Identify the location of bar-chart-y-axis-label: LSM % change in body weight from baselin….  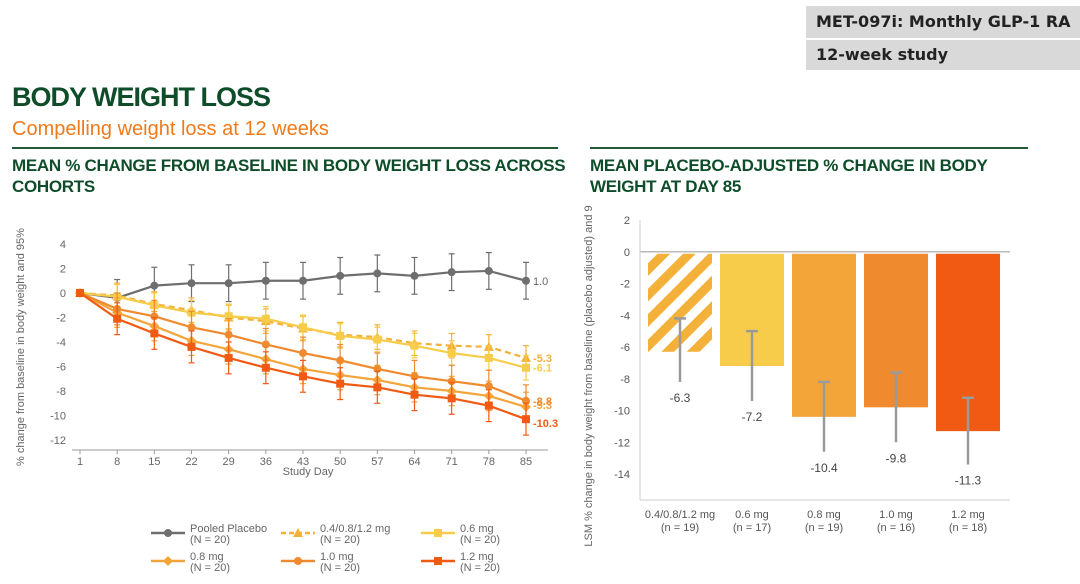
(589, 376).